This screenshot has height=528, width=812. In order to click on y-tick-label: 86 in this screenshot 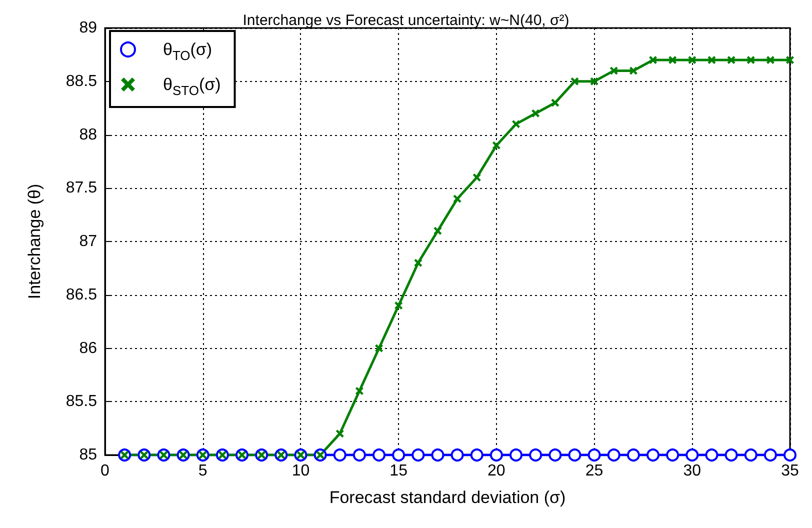, I will do `click(88, 348)`.